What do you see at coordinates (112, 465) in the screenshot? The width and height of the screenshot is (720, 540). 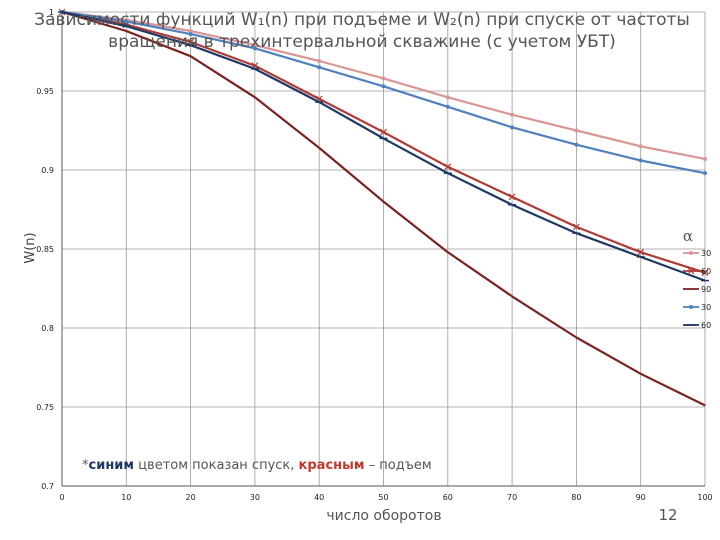 I see `footnote-blue-word: синим` at bounding box center [112, 465].